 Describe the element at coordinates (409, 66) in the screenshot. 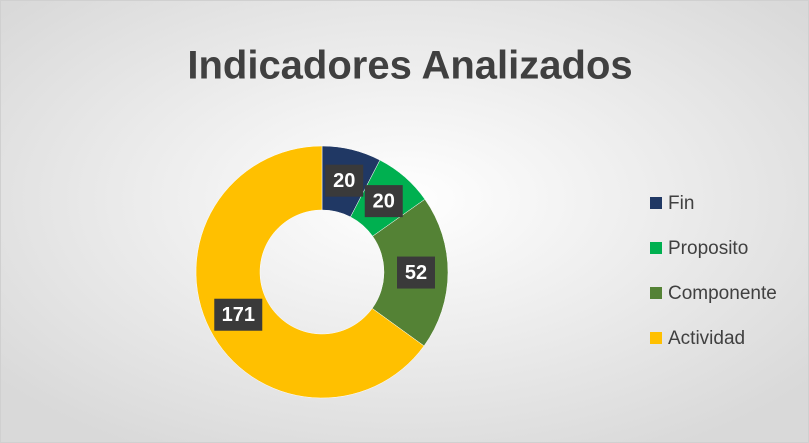

I see `chart-title: Indicadores Analizados` at that location.